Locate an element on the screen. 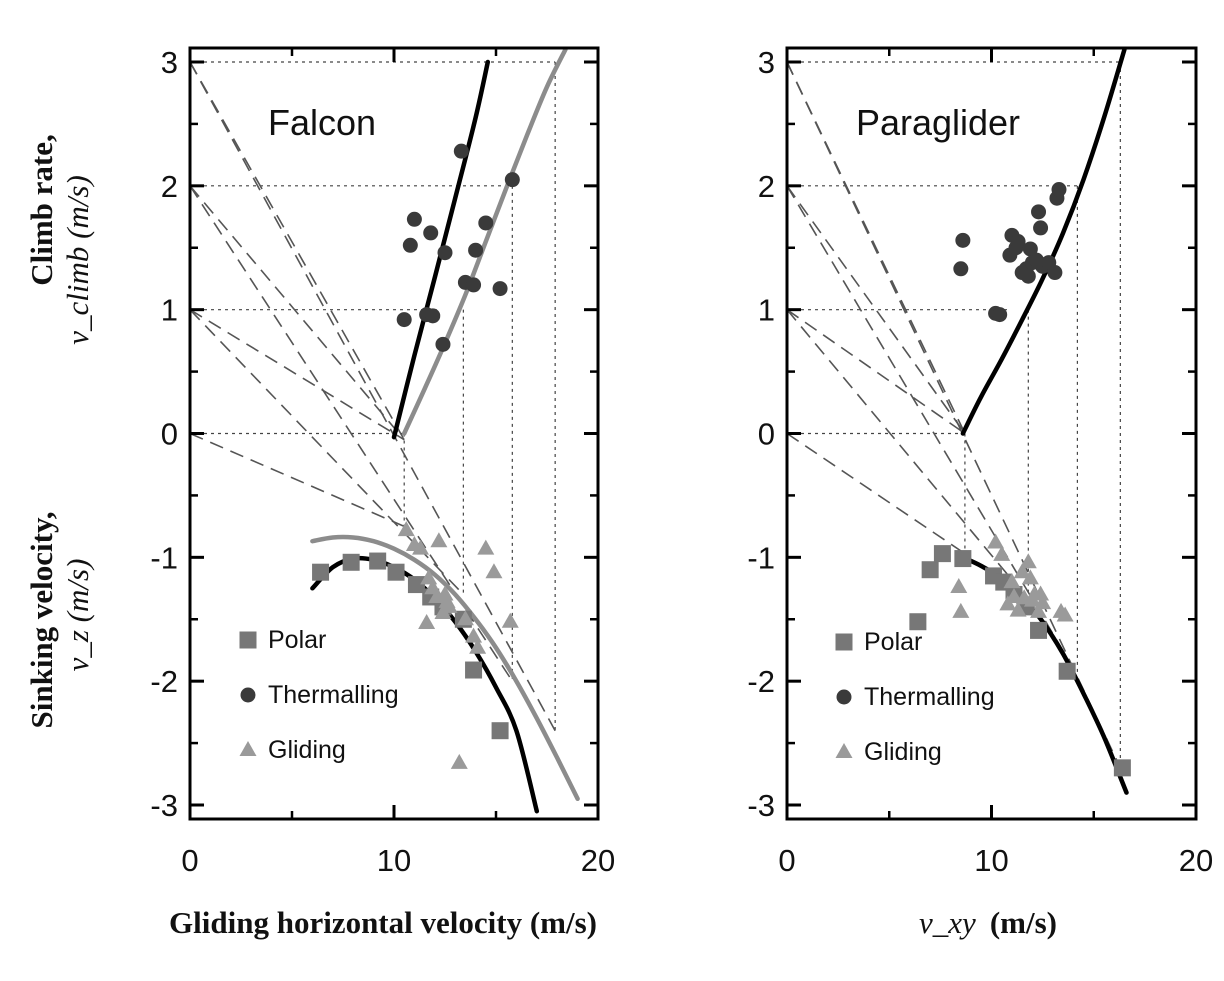 This screenshot has width=1224, height=981. y-axis-title-climb-text: Climb rate, is located at coordinates (41, 210).